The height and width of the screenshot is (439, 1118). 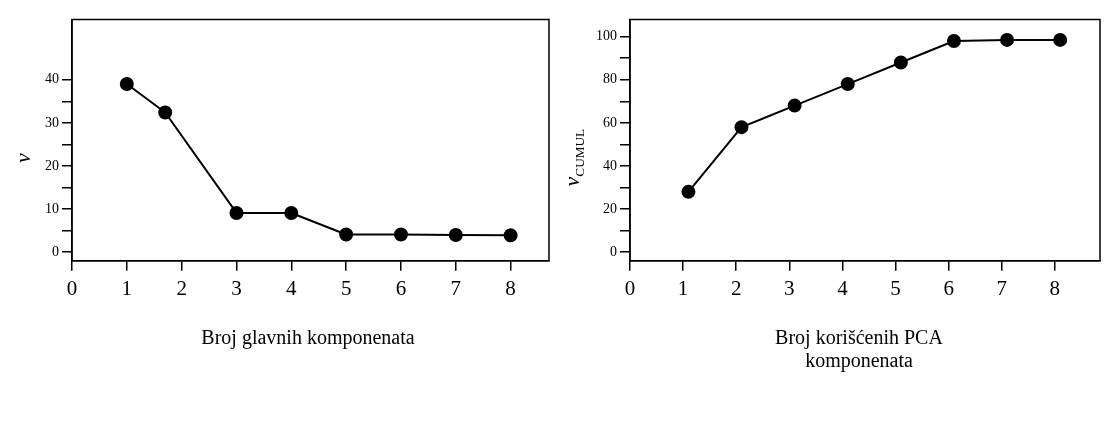 I want to click on y-tick-label: 100, so click(x=606, y=36).